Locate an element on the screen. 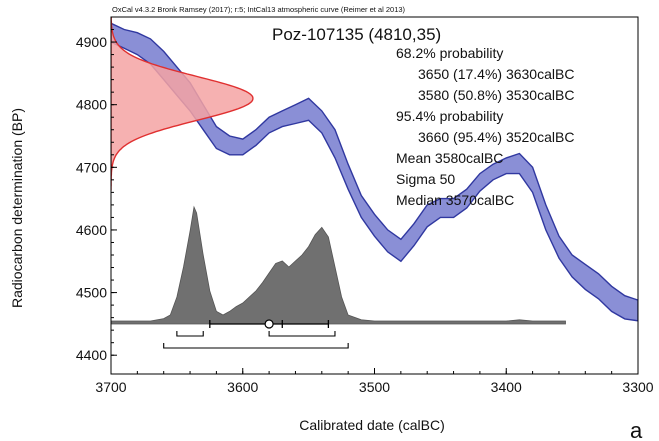  y-tick-label: 4700 is located at coordinates (91, 167).